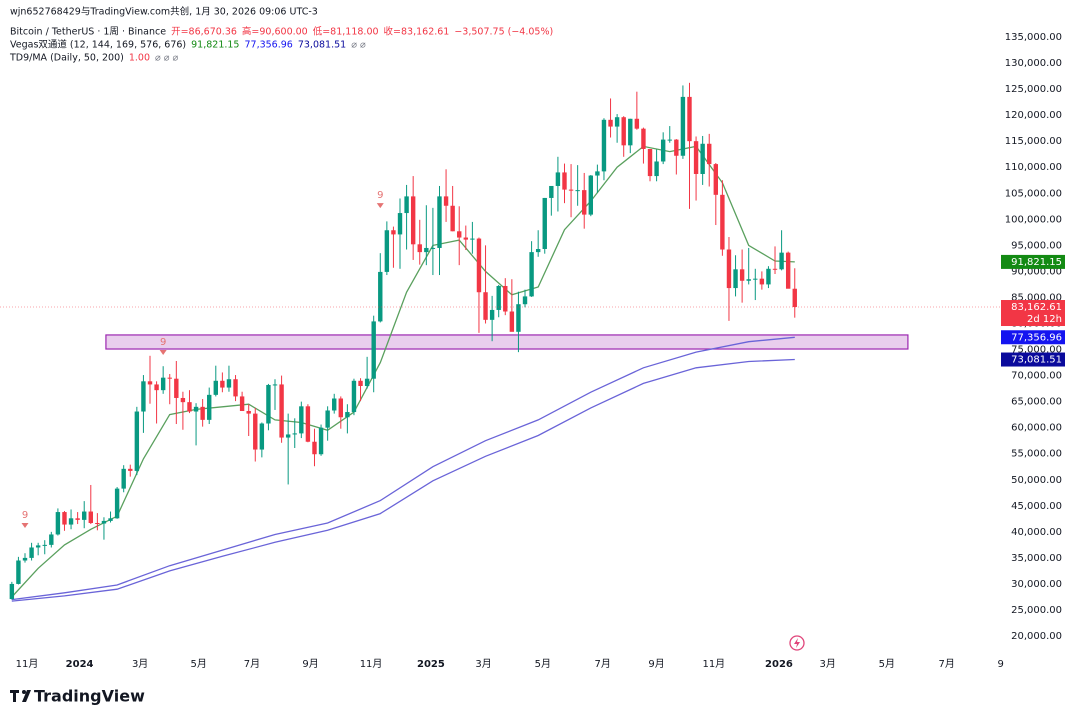 The image size is (1080, 720). I want to click on y-tick-label: 35,000.00, so click(1036, 558).